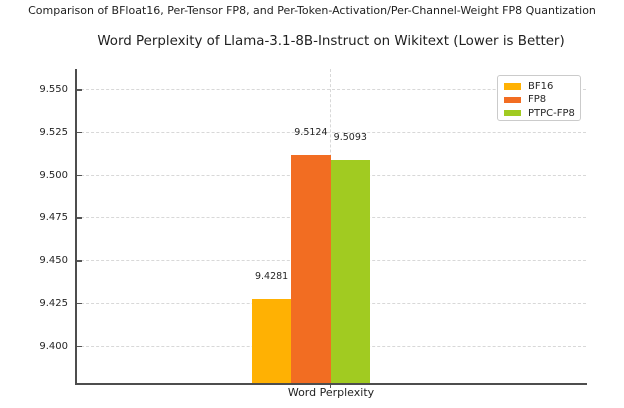 This screenshot has width=624, height=408. I want to click on legend-swatch-bf16, so click(512, 86).